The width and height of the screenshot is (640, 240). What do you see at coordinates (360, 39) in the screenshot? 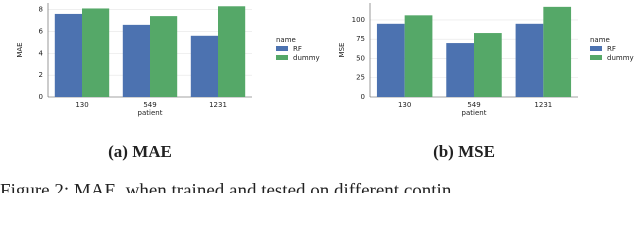
I see `y-tick-label: 75` at bounding box center [360, 39].